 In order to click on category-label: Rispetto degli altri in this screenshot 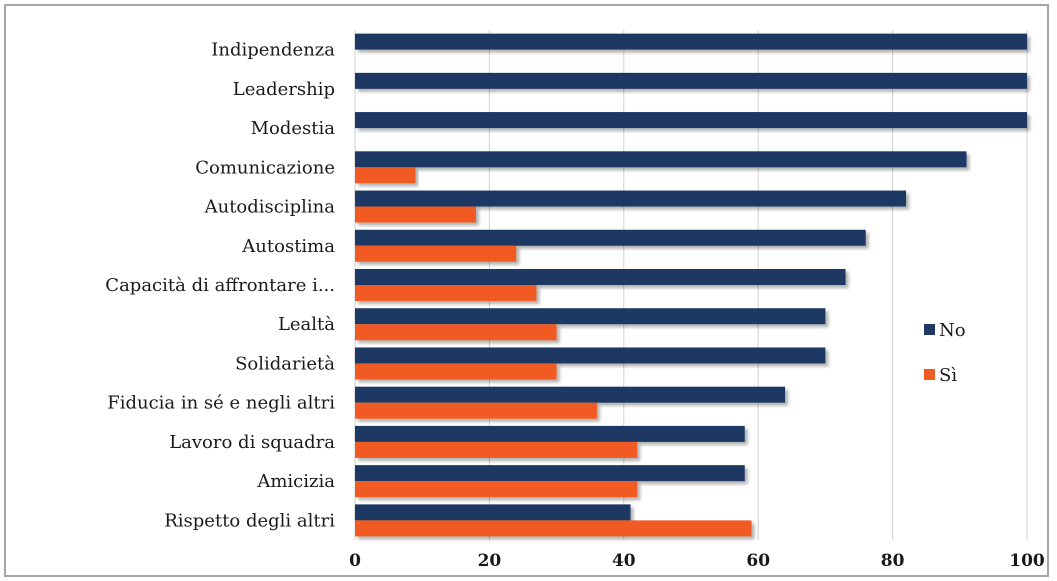, I will do `click(249, 520)`.